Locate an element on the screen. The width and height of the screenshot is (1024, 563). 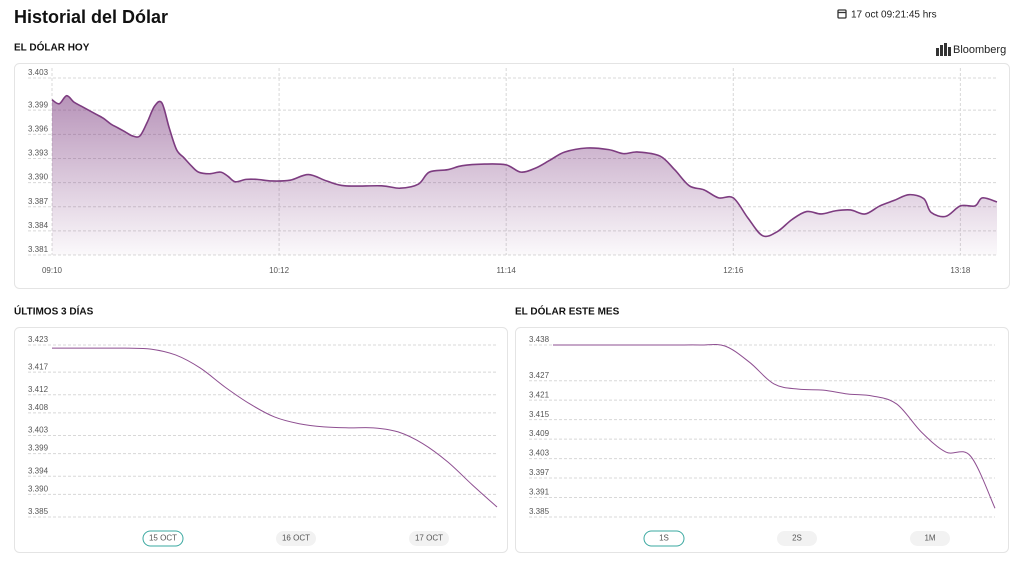
y-tick-label: 3.393 is located at coordinates (38, 153).